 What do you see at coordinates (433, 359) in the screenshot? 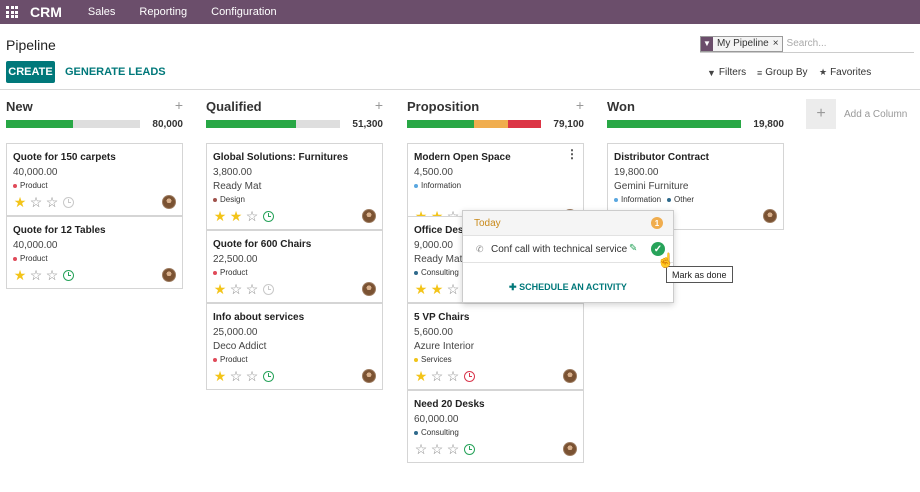
I see `tag: Services` at bounding box center [433, 359].